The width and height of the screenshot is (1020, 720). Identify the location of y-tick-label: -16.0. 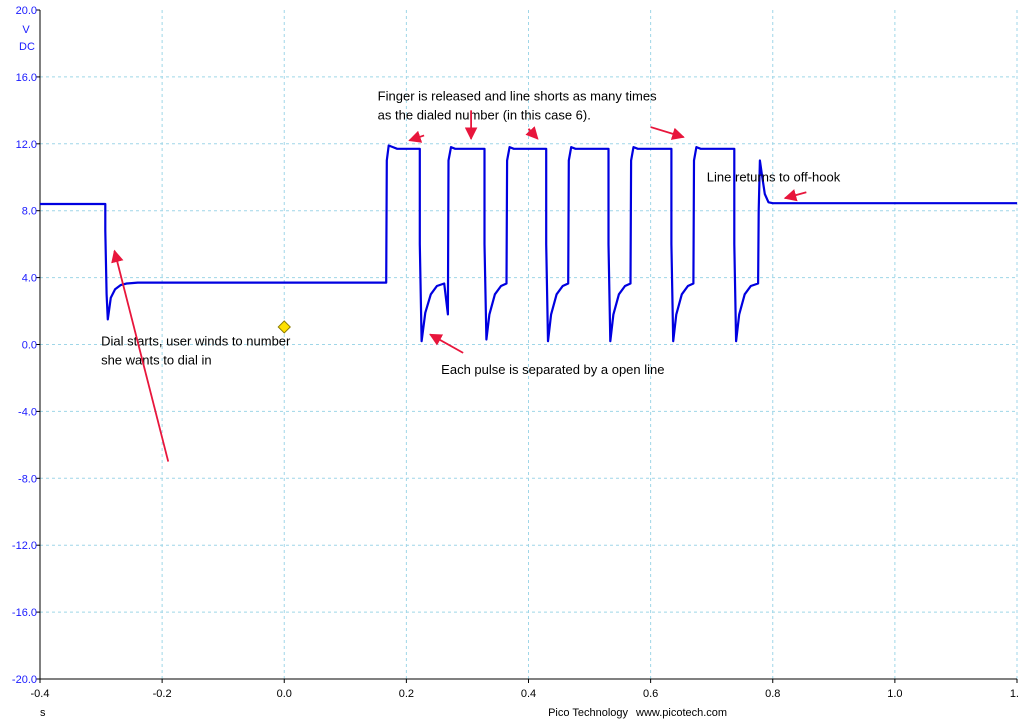
(24, 613).